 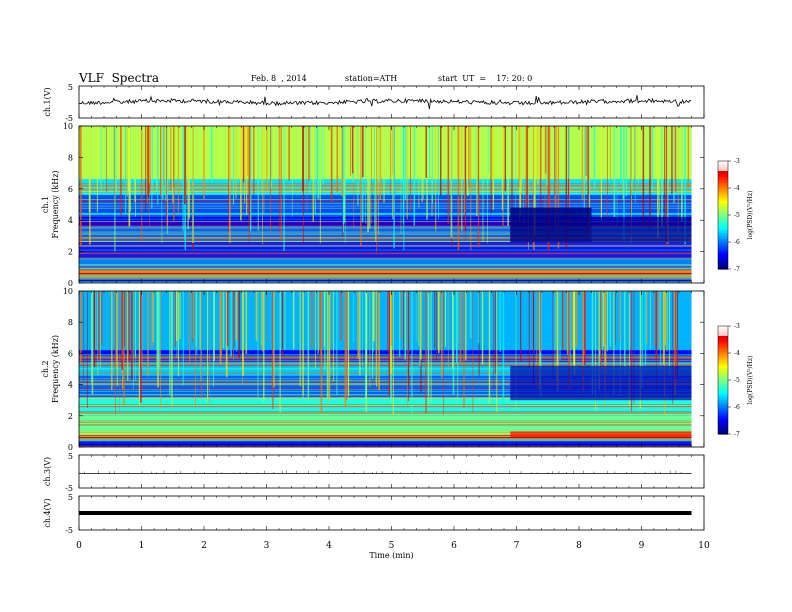 What do you see at coordinates (737, 326) in the screenshot?
I see `ch2-spectrogram-colorbar-tick-label: -3` at bounding box center [737, 326].